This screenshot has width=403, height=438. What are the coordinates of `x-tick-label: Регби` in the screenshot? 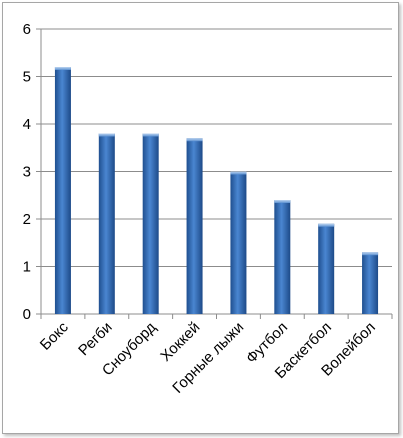 It's located at (95, 339).